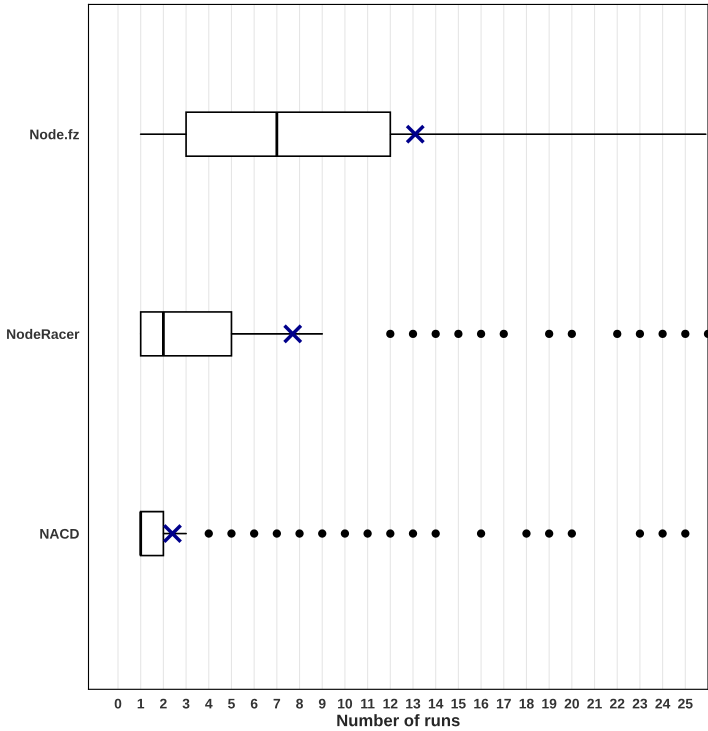 Image resolution: width=708 pixels, height=731 pixels. Describe the element at coordinates (390, 703) in the screenshot. I see `x-tick-label: 12` at that location.